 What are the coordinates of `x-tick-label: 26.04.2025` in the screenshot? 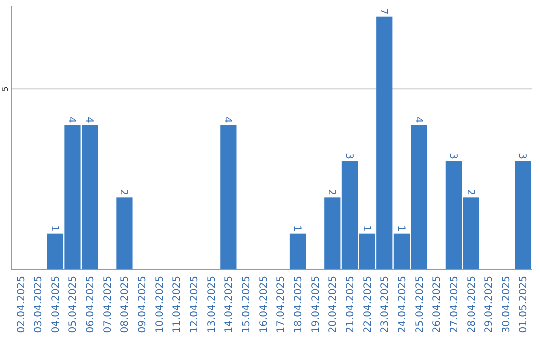 It's located at (438, 305).